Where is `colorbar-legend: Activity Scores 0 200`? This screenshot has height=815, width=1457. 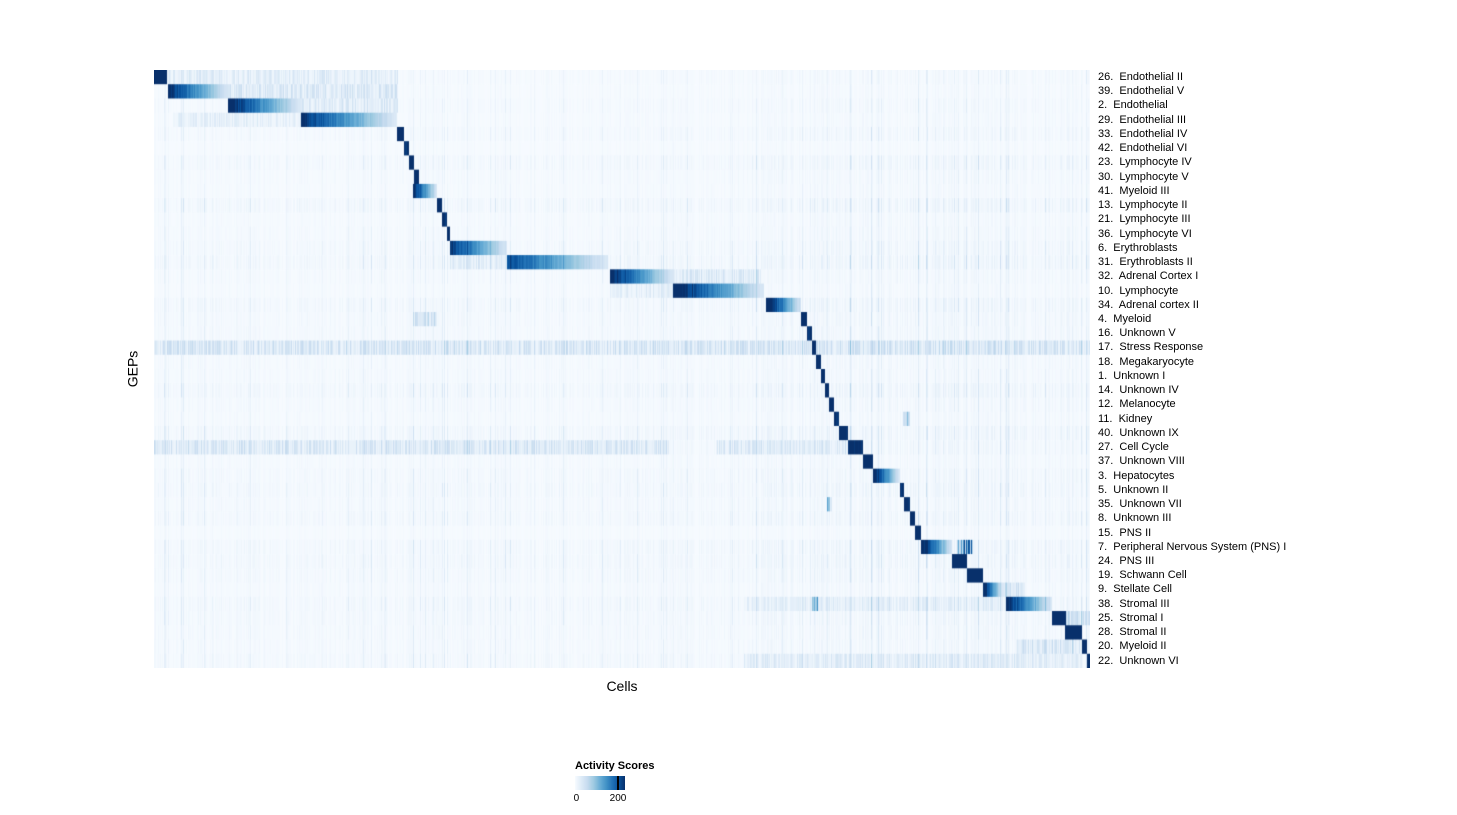 colorbar-legend: Activity Scores 0 200 is located at coordinates (644, 782).